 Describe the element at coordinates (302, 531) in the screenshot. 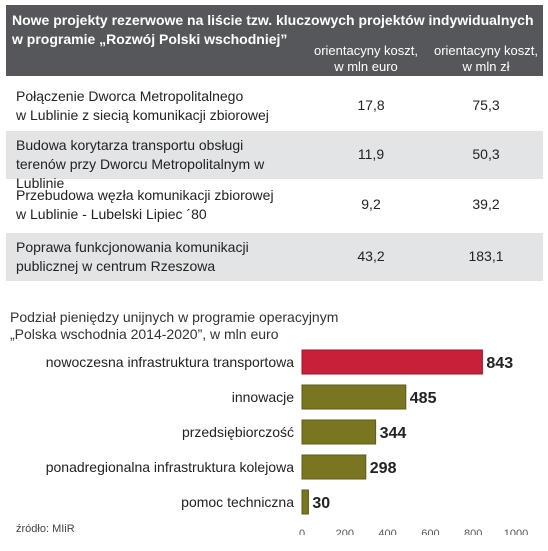

I see `x-tick-label: 0` at that location.